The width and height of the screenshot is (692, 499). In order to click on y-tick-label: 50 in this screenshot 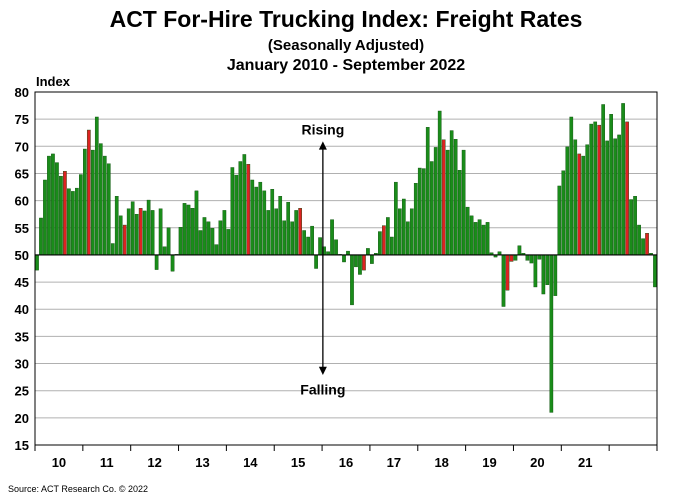, I will do `click(22, 255)`.